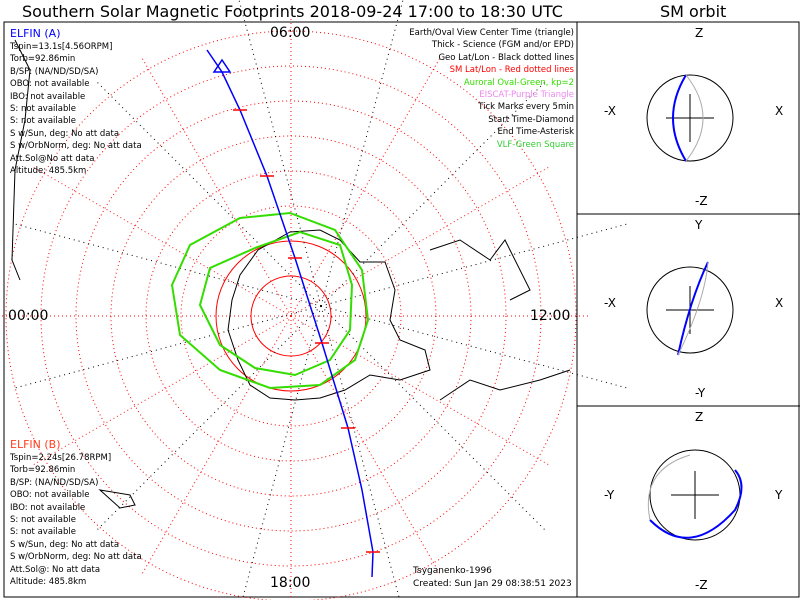  Describe the element at coordinates (52, 158) in the screenshot. I see `info-line: Att.Sol@No att data` at that location.